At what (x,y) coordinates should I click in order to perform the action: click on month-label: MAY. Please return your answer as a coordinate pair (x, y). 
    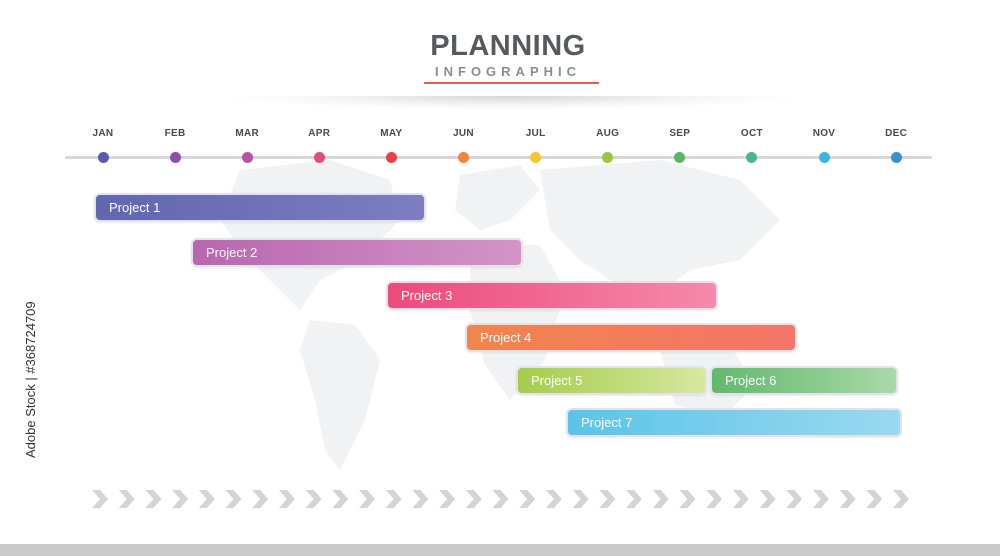
    Looking at the image, I should click on (391, 133).